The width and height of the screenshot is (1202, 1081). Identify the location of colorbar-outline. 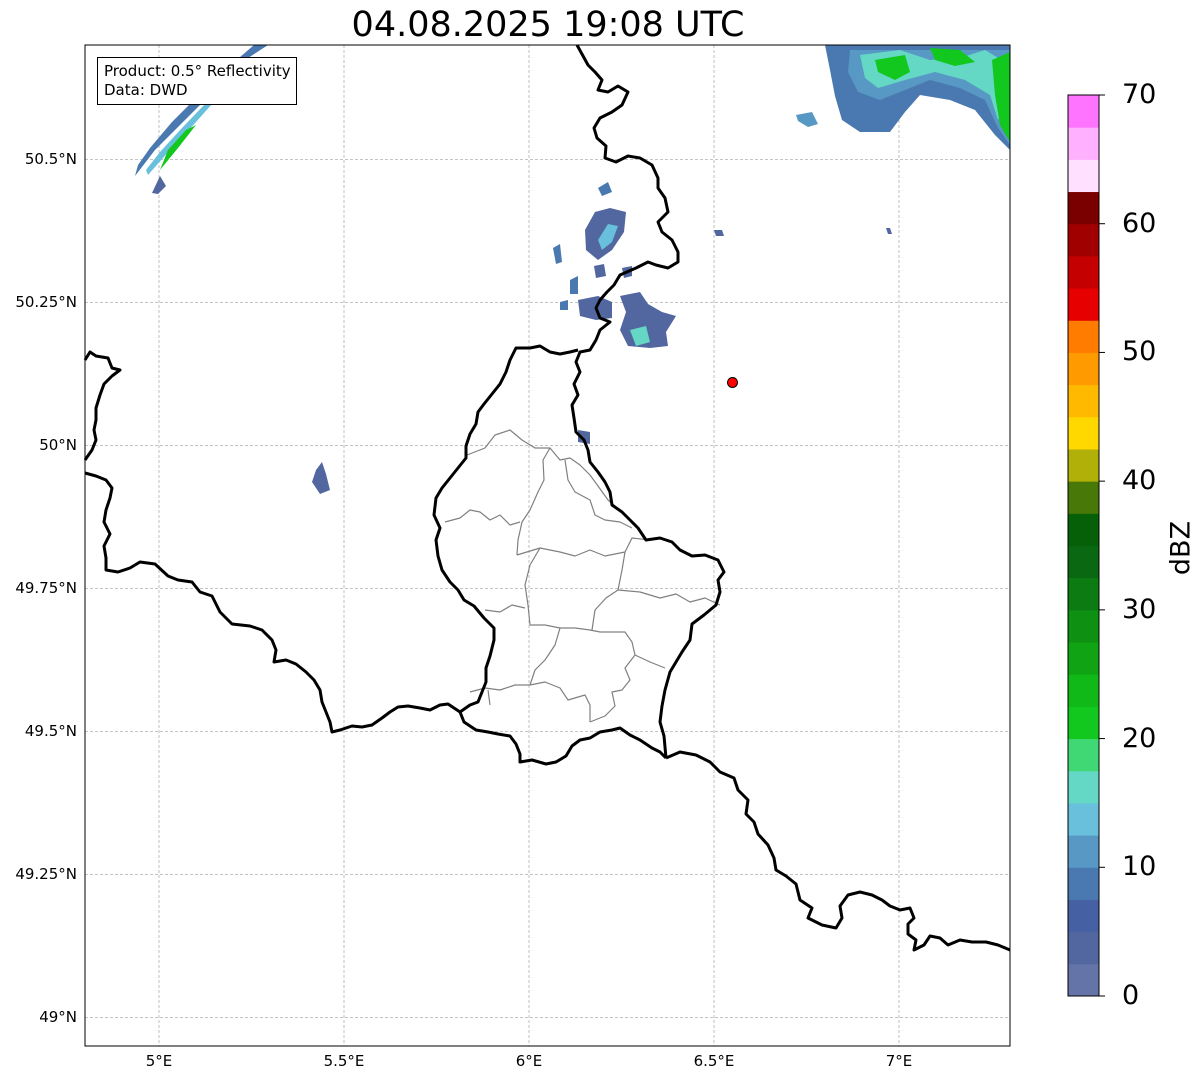
(1083, 545).